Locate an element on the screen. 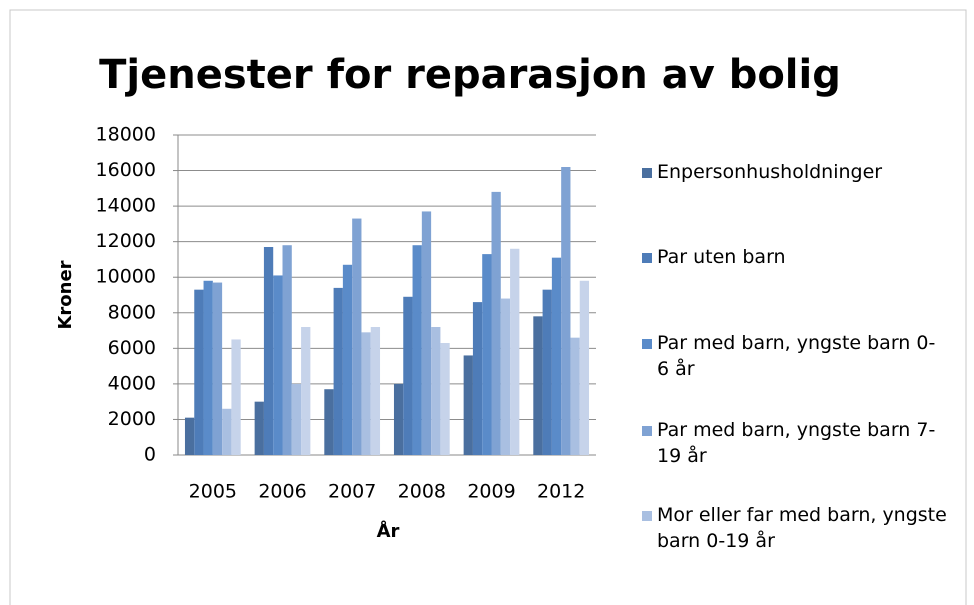  legend-label: Enpersonhusholdninger is located at coordinates (770, 172).